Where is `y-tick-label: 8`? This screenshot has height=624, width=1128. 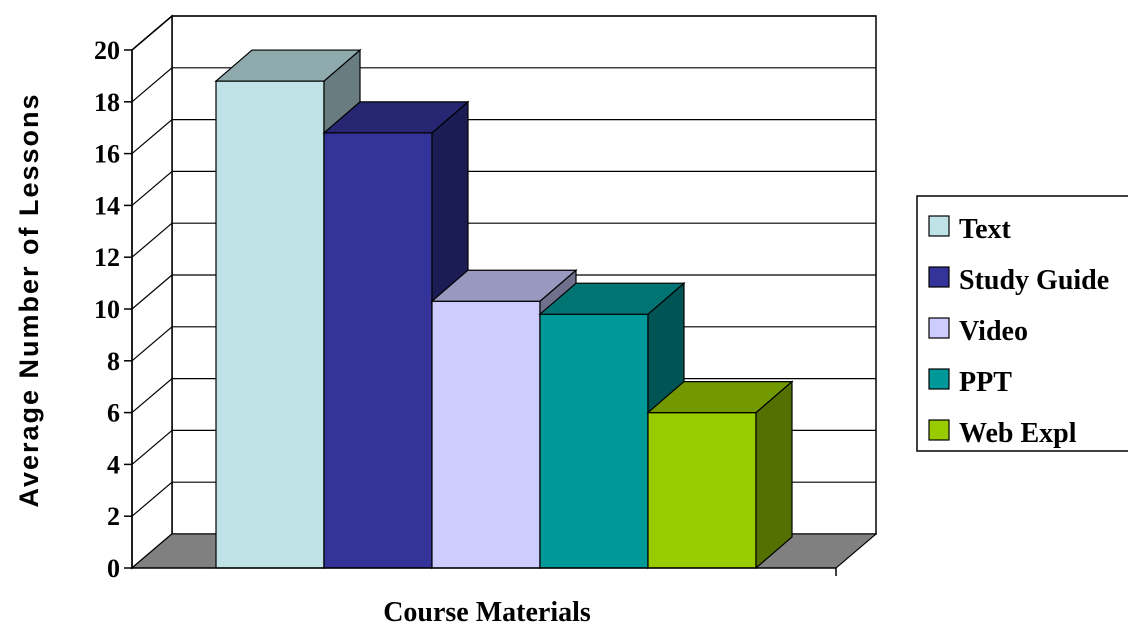
y-tick-label: 8 is located at coordinates (113, 361).